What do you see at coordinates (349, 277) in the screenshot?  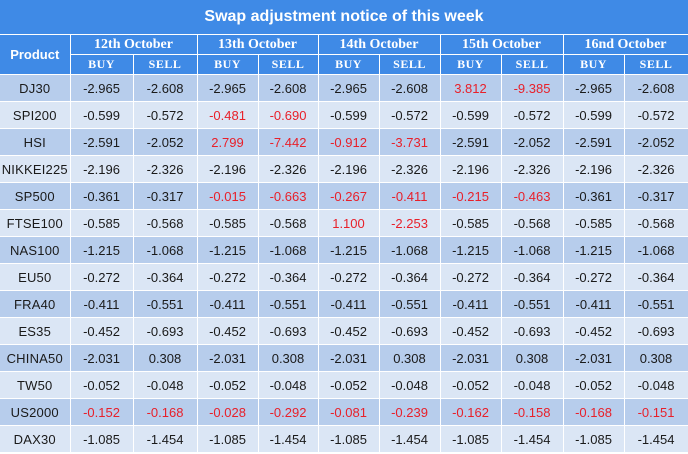 I see `buy-value-cell: -0.272` at bounding box center [349, 277].